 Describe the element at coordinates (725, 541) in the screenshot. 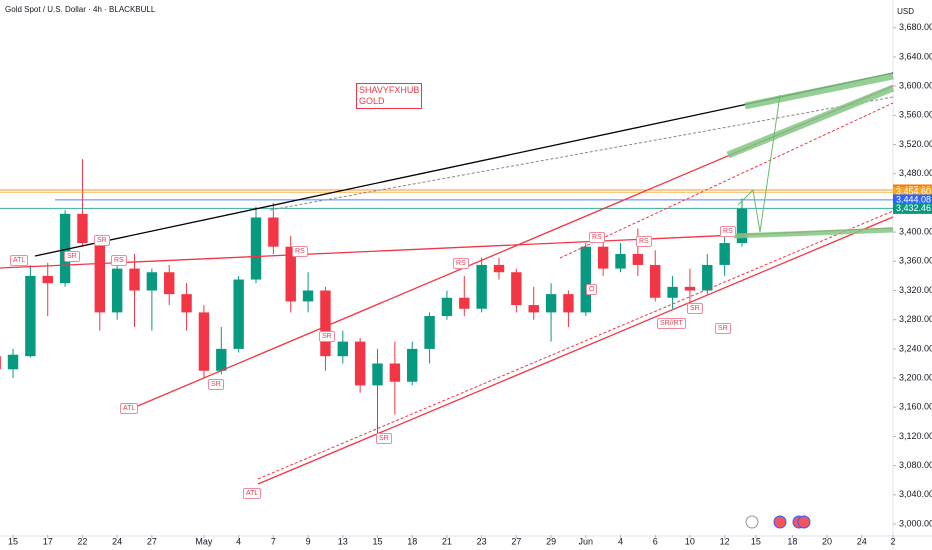

I see `x-tick-label: 12` at that location.